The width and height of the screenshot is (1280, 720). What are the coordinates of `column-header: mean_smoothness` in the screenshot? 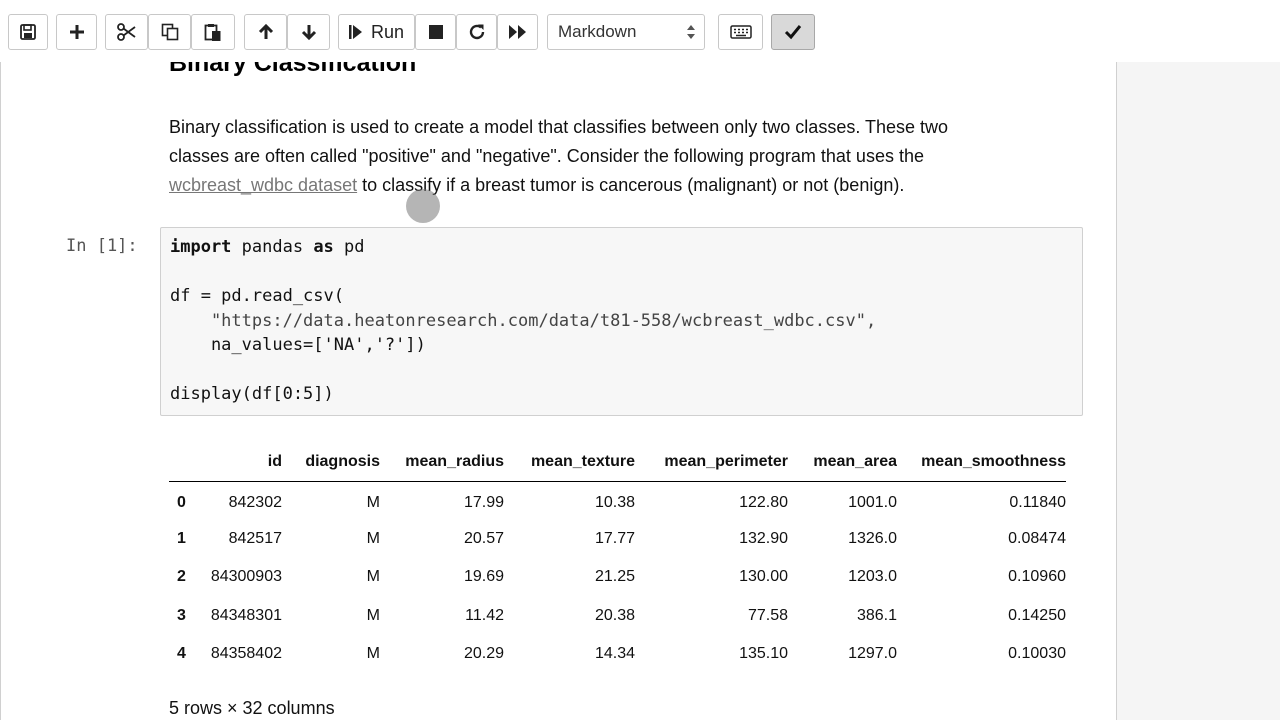 It's located at (981, 464).